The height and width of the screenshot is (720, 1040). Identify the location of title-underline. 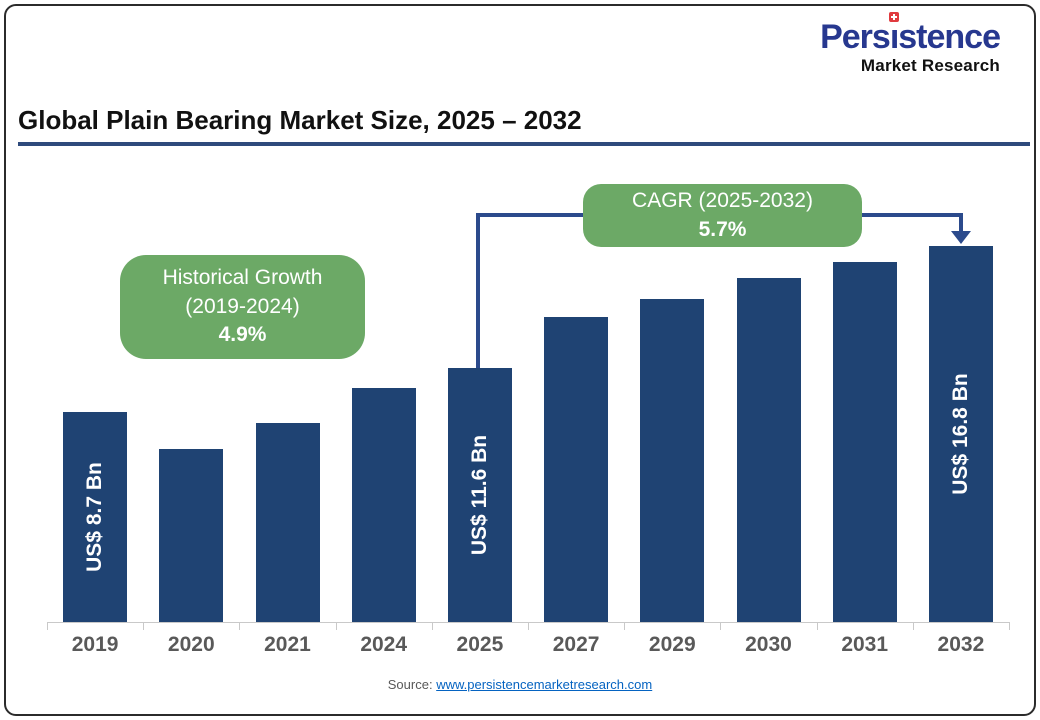
(524, 144).